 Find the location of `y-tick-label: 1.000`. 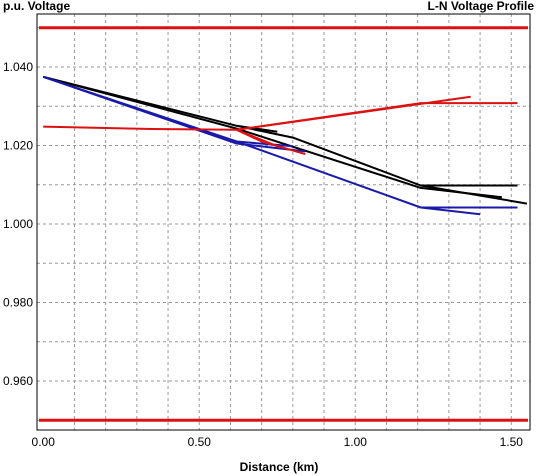

y-tick-label: 1.000 is located at coordinates (18, 224).